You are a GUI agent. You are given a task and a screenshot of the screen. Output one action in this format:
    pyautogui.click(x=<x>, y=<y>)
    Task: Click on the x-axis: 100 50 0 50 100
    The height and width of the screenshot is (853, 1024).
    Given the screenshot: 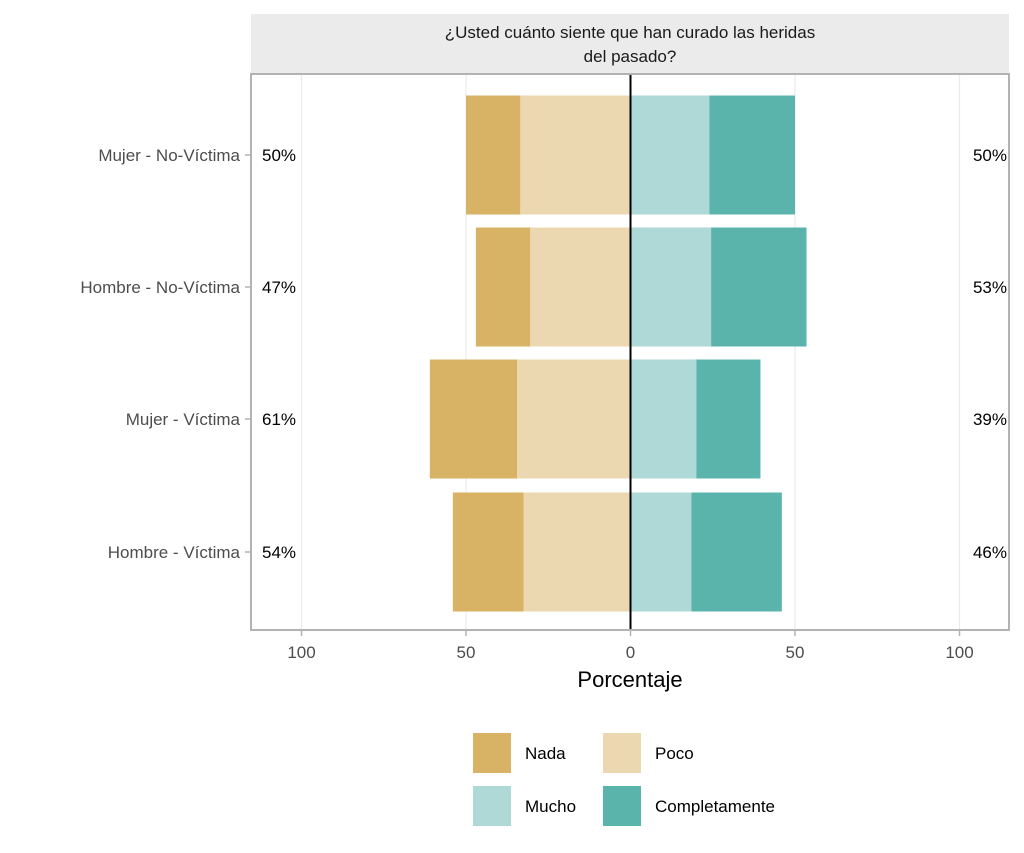 What is the action you would take?
    pyautogui.click(x=630, y=646)
    